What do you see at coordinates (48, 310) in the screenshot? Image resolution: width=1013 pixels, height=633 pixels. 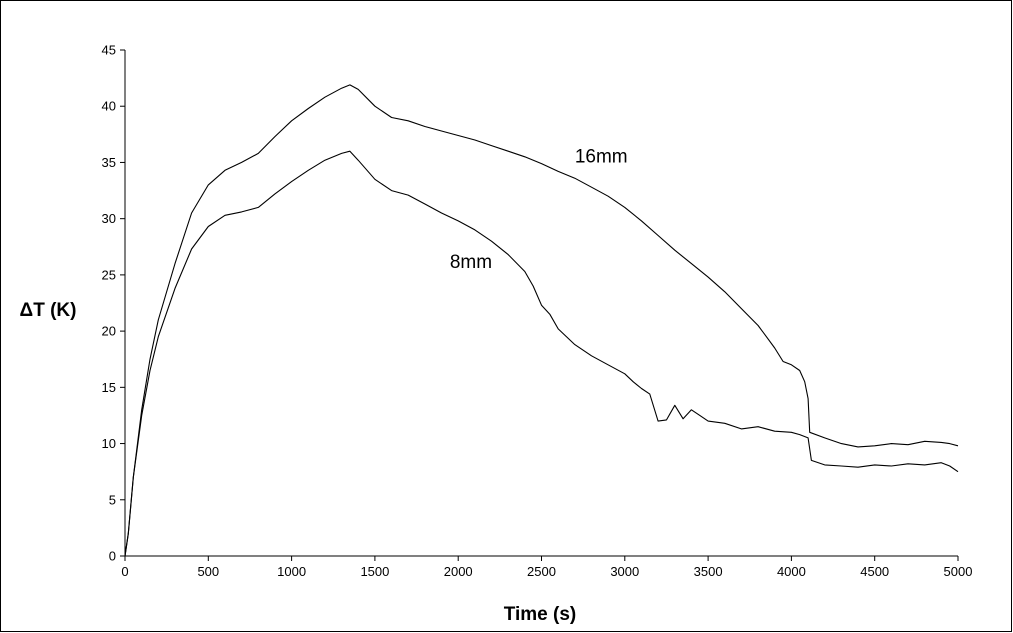 I see `y-axis-title: ΔT (K)` at bounding box center [48, 310].